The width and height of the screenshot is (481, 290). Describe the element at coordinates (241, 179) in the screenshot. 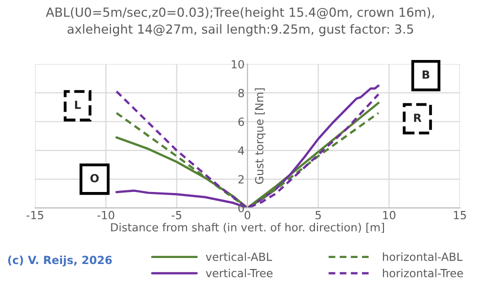

I see `y-tick-label: 2` at that location.